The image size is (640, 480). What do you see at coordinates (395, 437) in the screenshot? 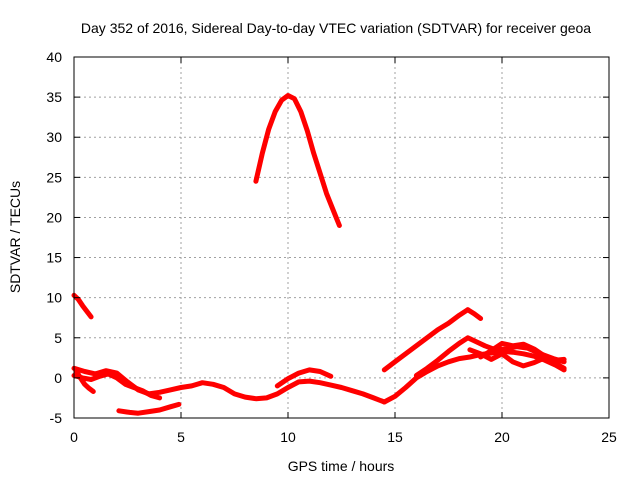
I see `x-tick-label: 15` at bounding box center [395, 437].